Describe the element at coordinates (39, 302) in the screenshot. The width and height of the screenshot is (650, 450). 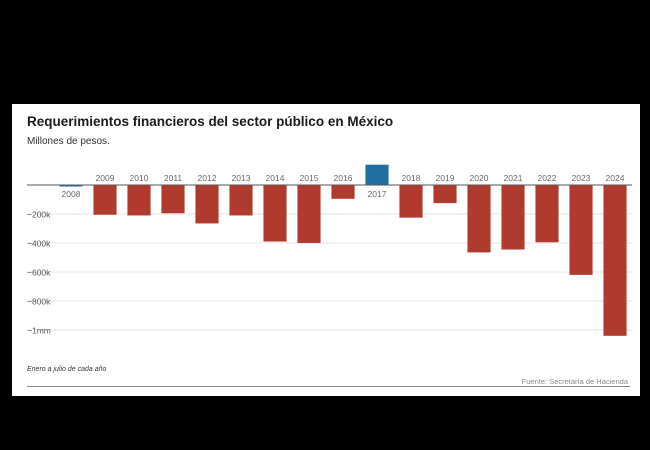
I see `y-tick-label: −800k` at that location.